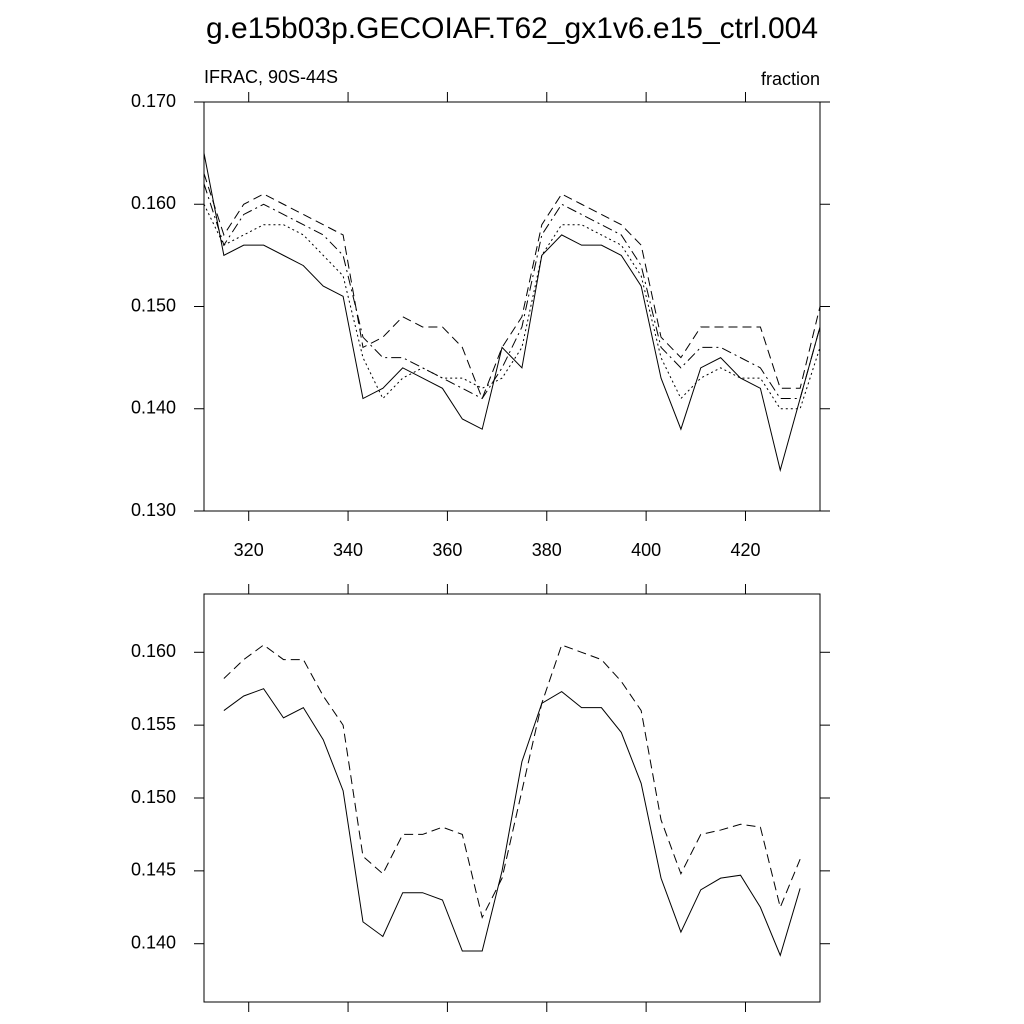  Describe the element at coordinates (348, 550) in the screenshot. I see `x-tick-label: 340` at that location.